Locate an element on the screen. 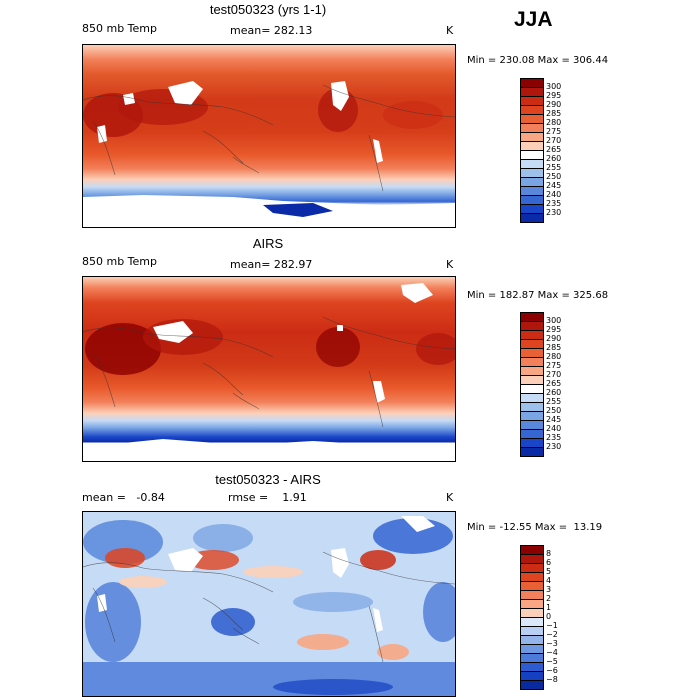  colorbar-tick-label: 2 is located at coordinates (549, 598).